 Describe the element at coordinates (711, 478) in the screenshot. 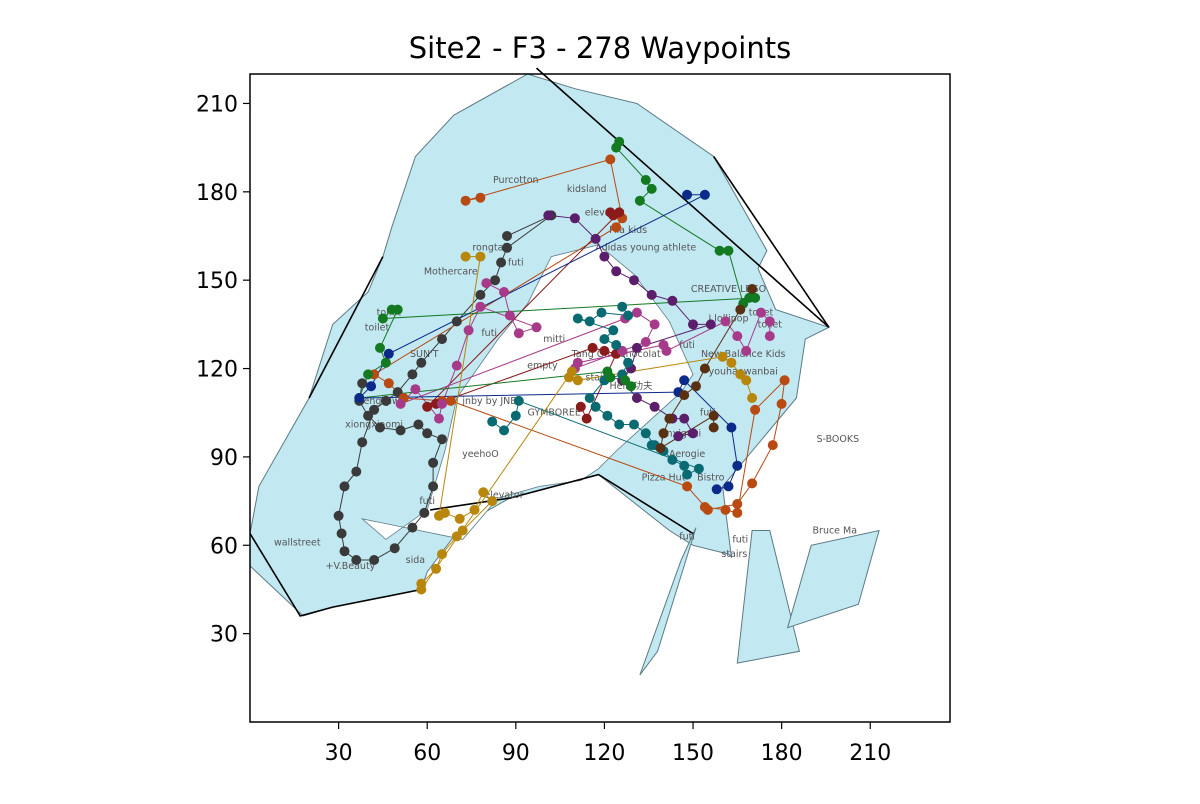

I see `shop-label: Bistro` at that location.